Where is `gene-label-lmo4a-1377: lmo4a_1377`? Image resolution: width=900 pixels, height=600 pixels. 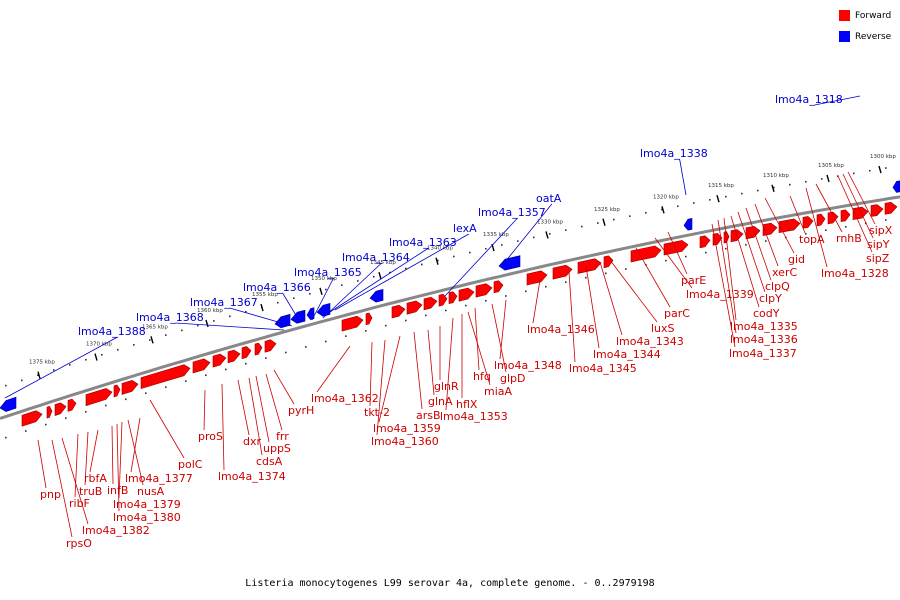 gene-label-lmo4a-1377: lmo4a_1377 is located at coordinates (159, 478).